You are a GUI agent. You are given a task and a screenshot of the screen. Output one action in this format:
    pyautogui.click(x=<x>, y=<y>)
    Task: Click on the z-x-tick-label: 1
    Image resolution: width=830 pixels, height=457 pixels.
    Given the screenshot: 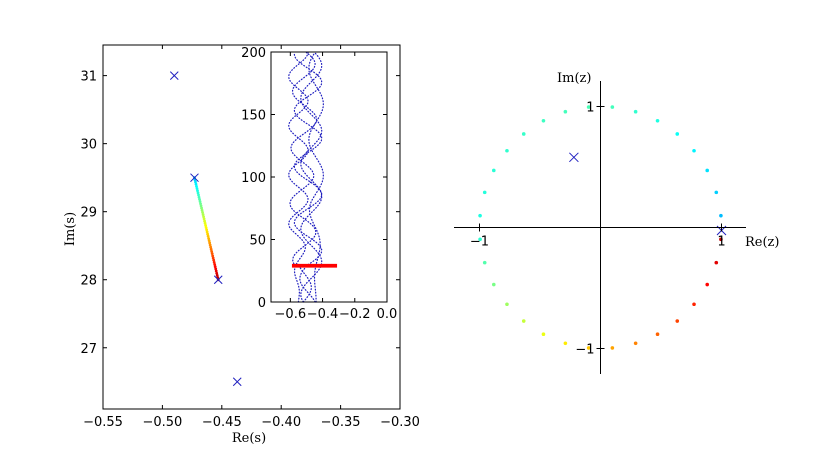 What is the action you would take?
    pyautogui.click(x=721, y=242)
    